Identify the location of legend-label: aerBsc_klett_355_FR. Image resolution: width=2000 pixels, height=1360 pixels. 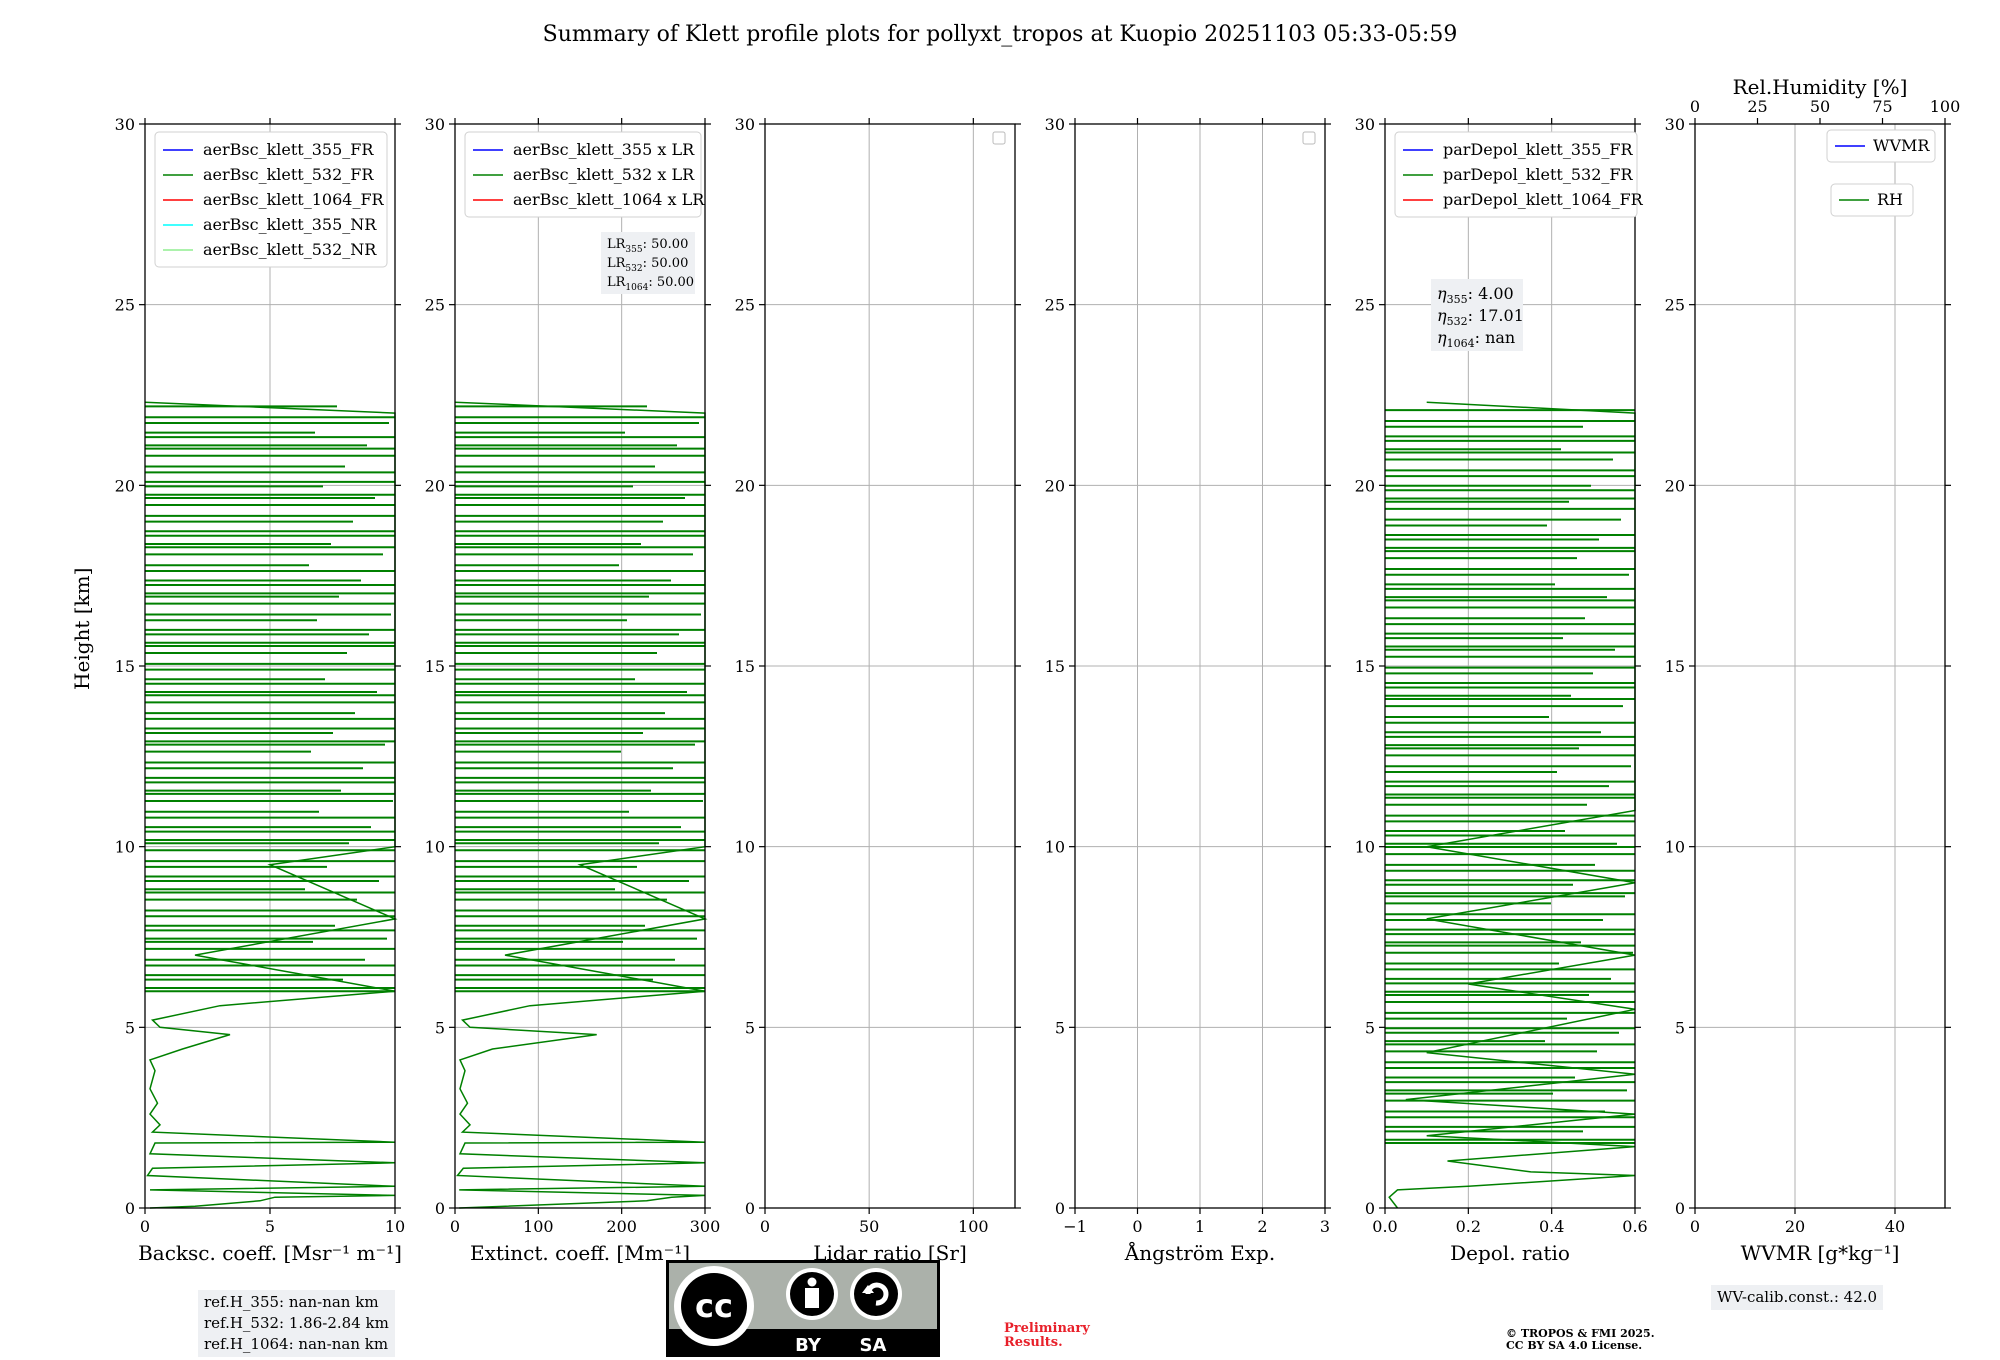
(288, 149).